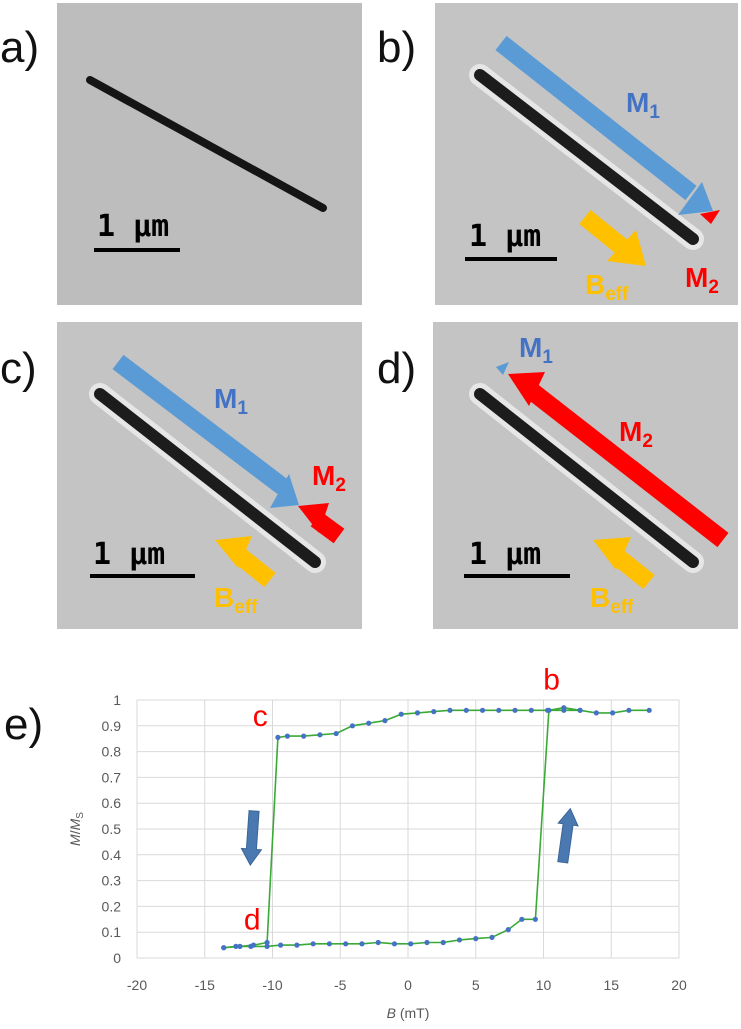 Image resolution: width=741 pixels, height=1029 pixels. What do you see at coordinates (340, 985) in the screenshot?
I see `x-tick-label: -5` at bounding box center [340, 985].